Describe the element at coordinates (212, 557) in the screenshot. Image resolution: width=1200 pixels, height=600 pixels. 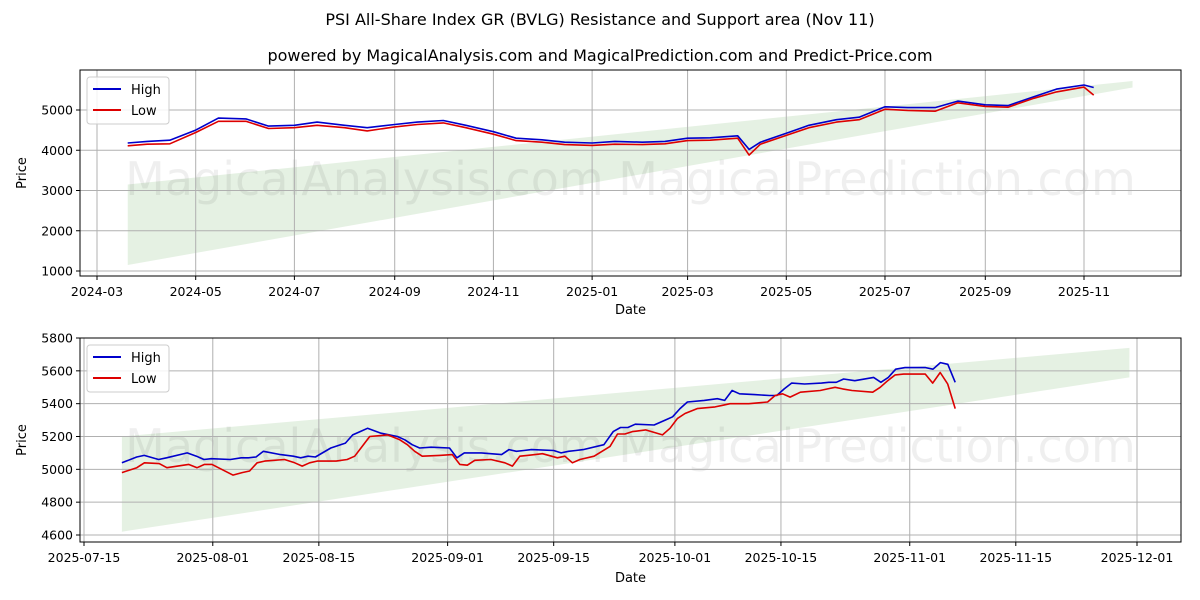
I see `x-tick-label: 2025-08-01` at that location.